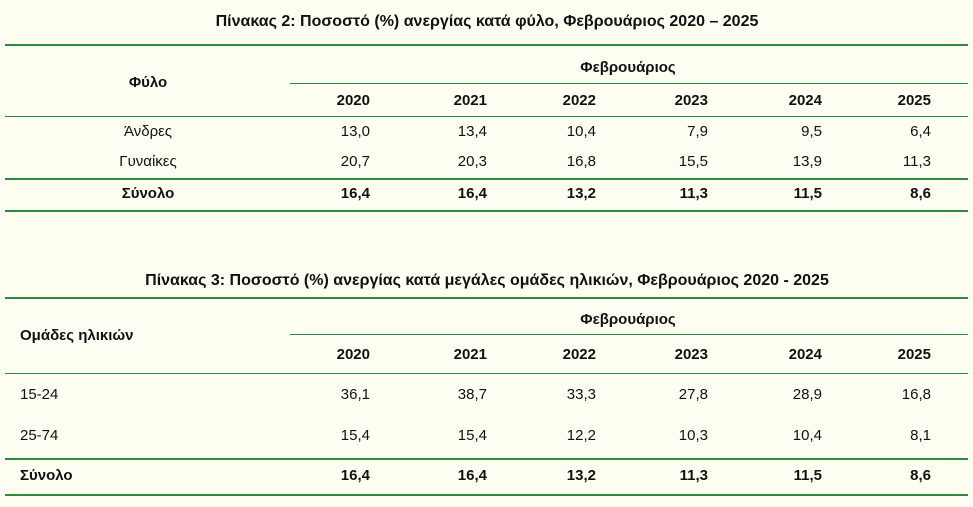 This screenshot has width=973, height=507. What do you see at coordinates (693, 394) in the screenshot?
I see `cell: 27,8` at bounding box center [693, 394].